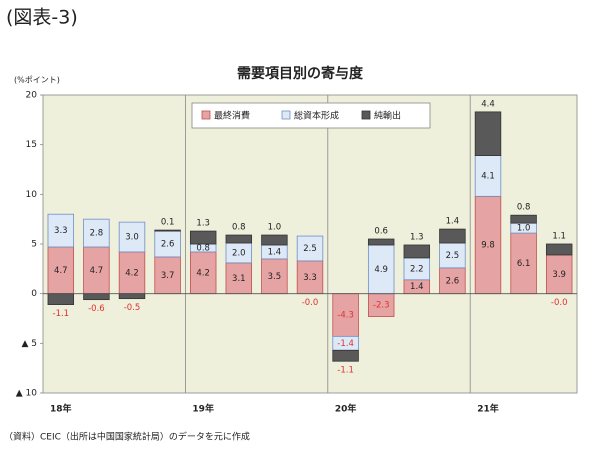 The image size is (600, 458). I want to click on value-label: -4.3, so click(345, 316).